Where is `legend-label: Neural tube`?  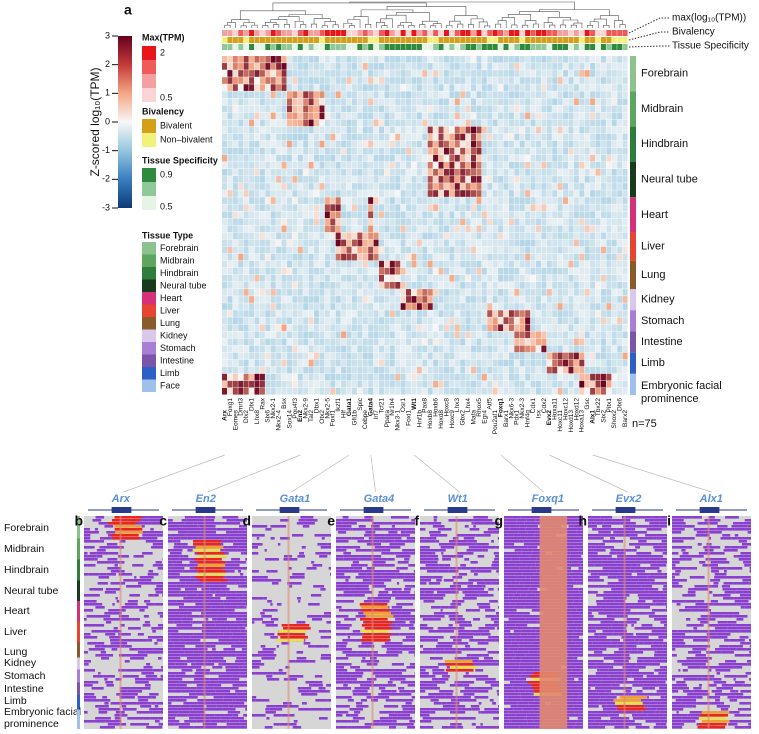
legend-label: Neural tube is located at coordinates (183, 285).